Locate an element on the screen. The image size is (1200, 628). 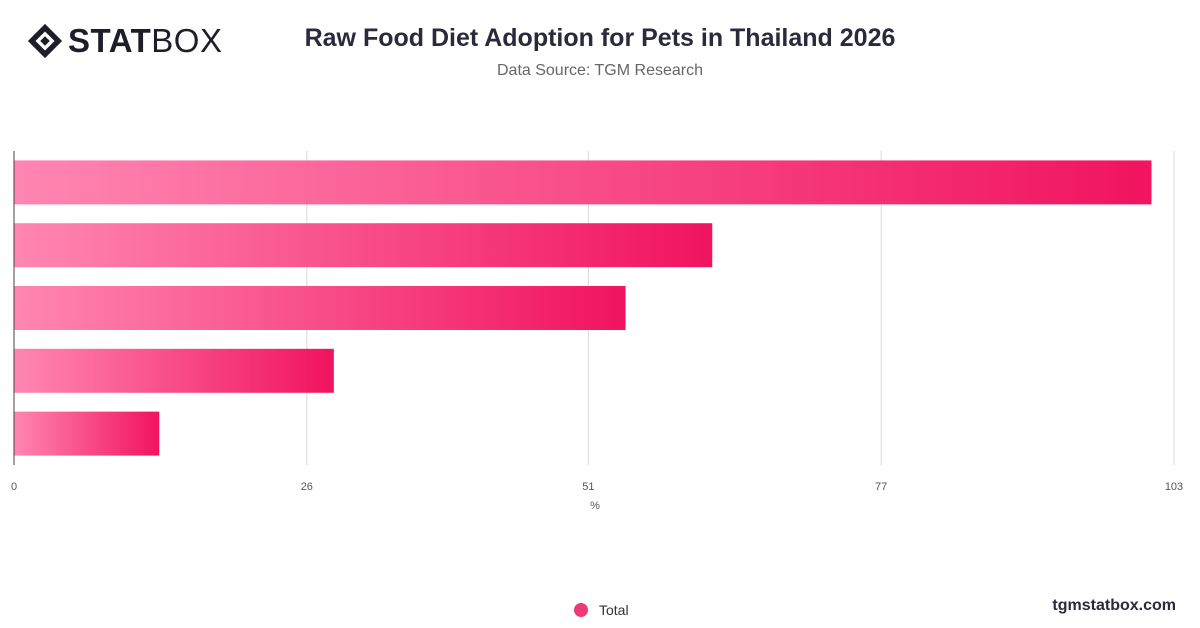
statbox-logo: STATBOX is located at coordinates (124, 41).